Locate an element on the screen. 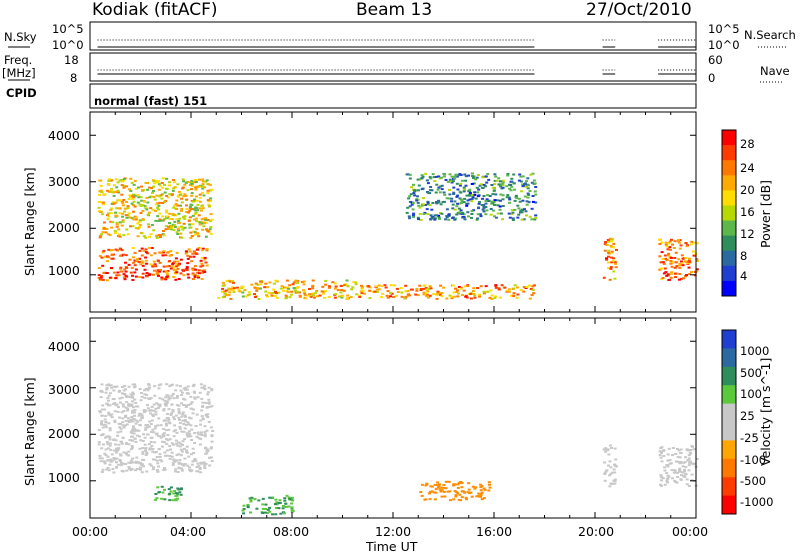 The height and width of the screenshot is (554, 800). nsky-tick-bottom: 10^0 is located at coordinates (68, 45).